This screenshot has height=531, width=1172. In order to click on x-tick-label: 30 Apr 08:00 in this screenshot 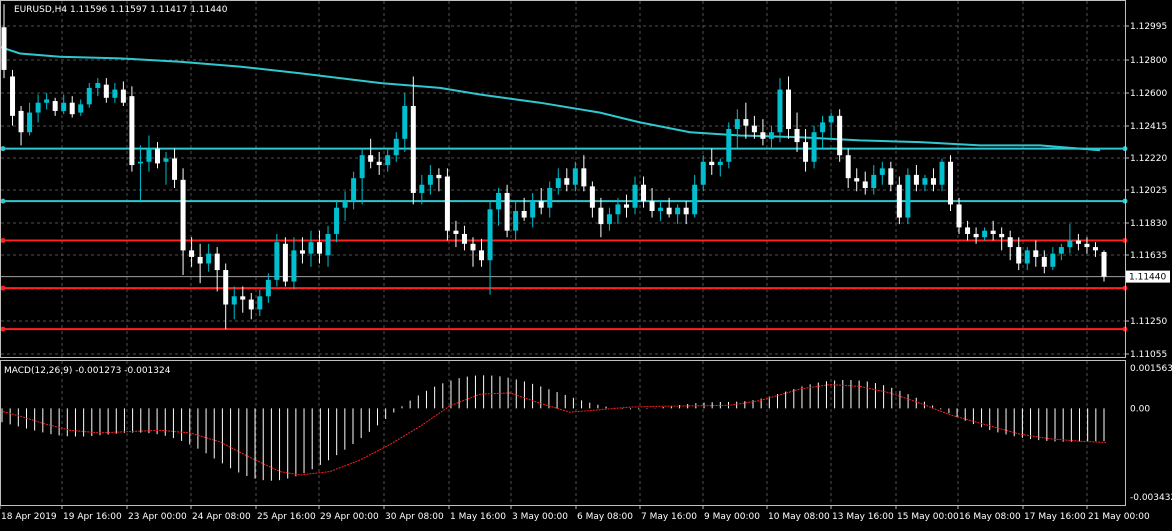, I will do `click(414, 517)`.